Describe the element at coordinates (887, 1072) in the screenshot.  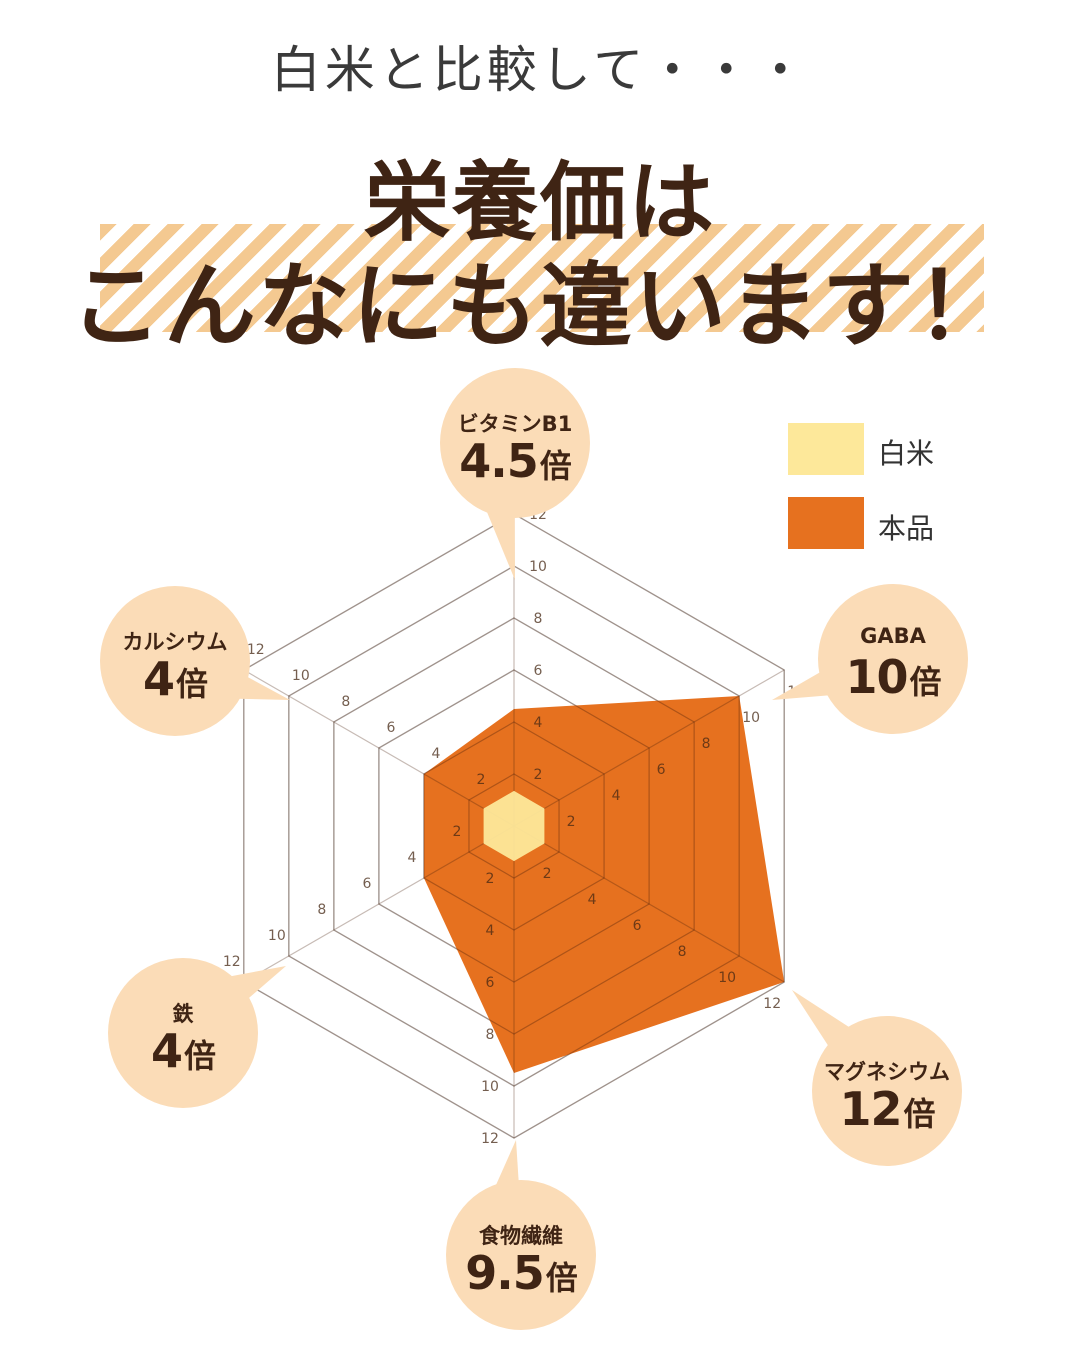
I see `callout-name: マグネシウム` at that location.